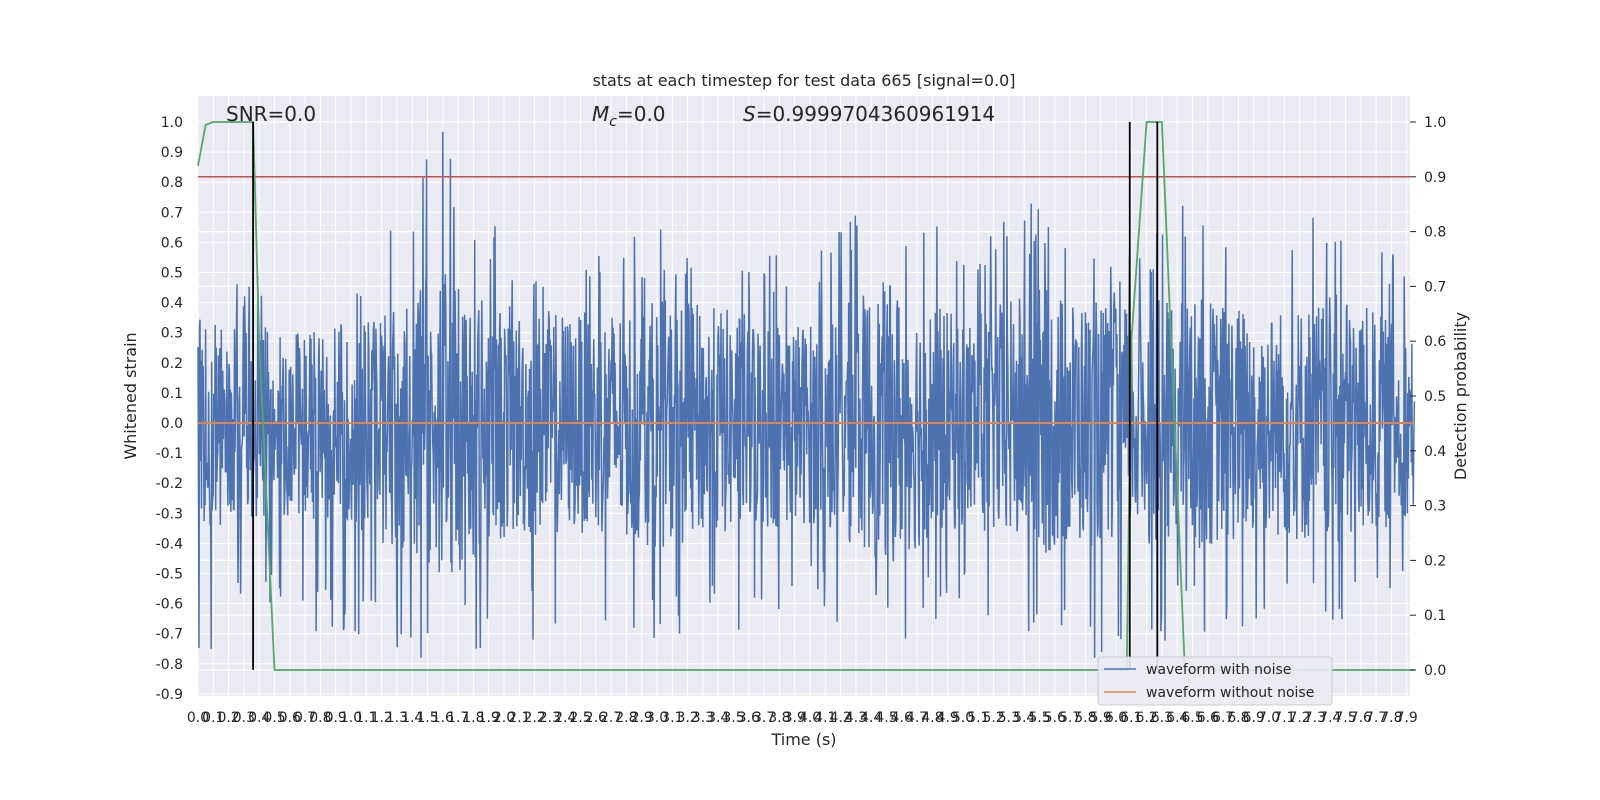 The width and height of the screenshot is (1600, 800). Describe the element at coordinates (1435, 123) in the screenshot. I see `y2-tick-label: 1.0` at that location.